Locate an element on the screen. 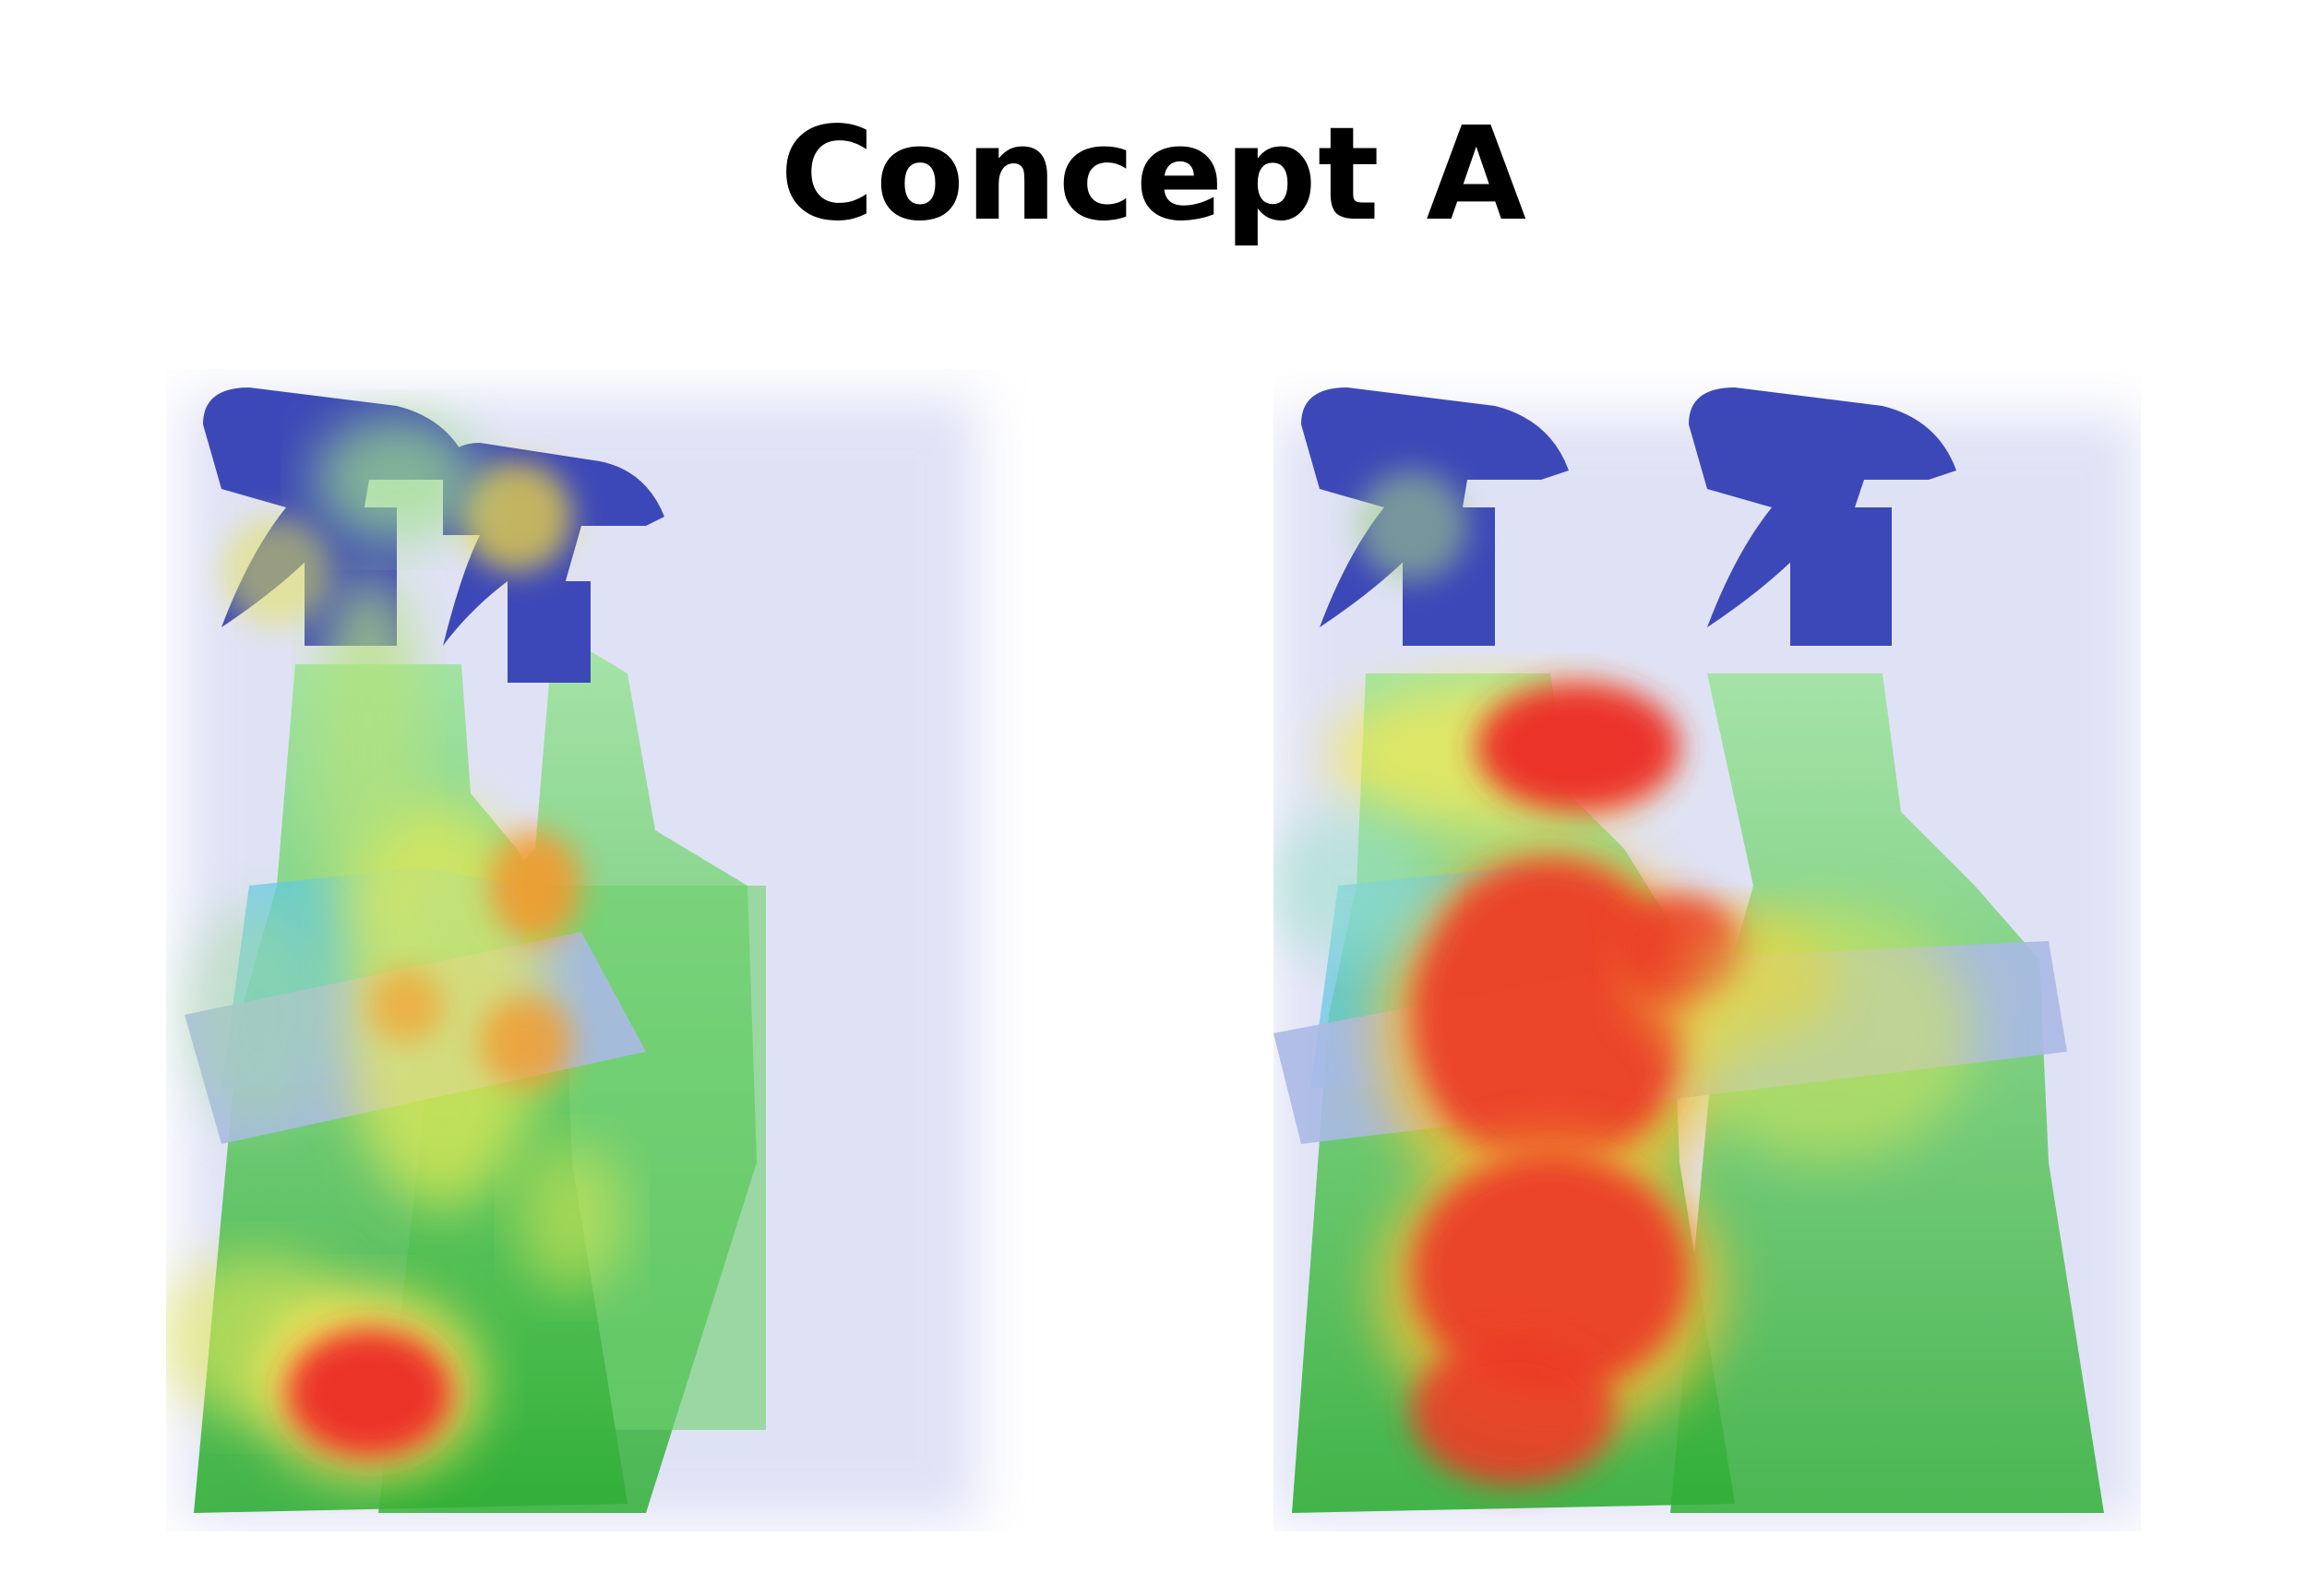 This screenshot has height=1596, width=2307. heat-overlay-left is located at coordinates (397, 945).